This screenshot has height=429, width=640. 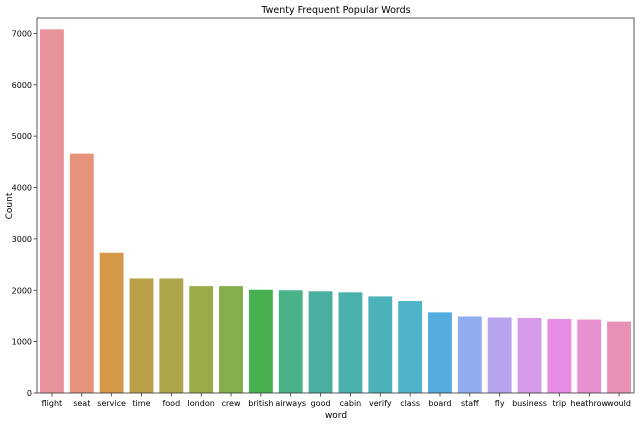 What do you see at coordinates (559, 356) in the screenshot?
I see `bar-trip` at bounding box center [559, 356].